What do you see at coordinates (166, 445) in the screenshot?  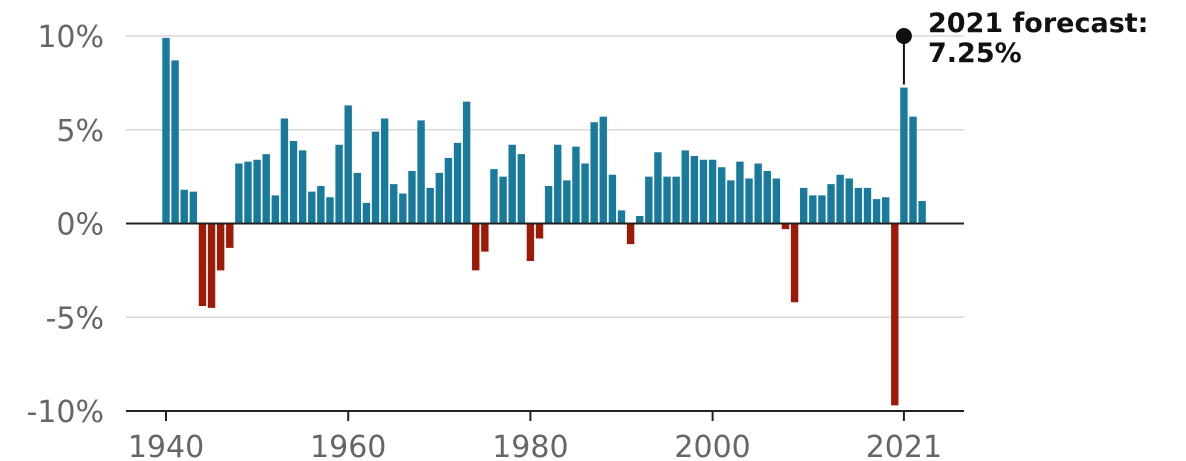 I see `x-tick-label: 1940` at bounding box center [166, 445].